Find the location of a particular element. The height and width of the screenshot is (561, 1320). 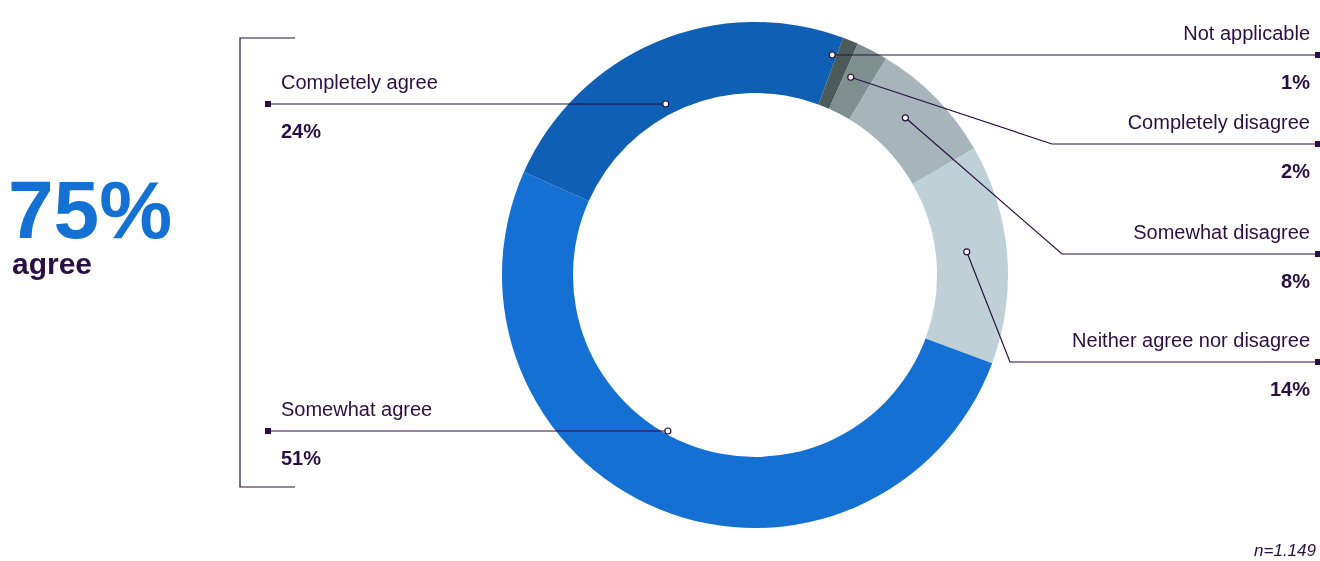

data-label: 24% is located at coordinates (301, 131).